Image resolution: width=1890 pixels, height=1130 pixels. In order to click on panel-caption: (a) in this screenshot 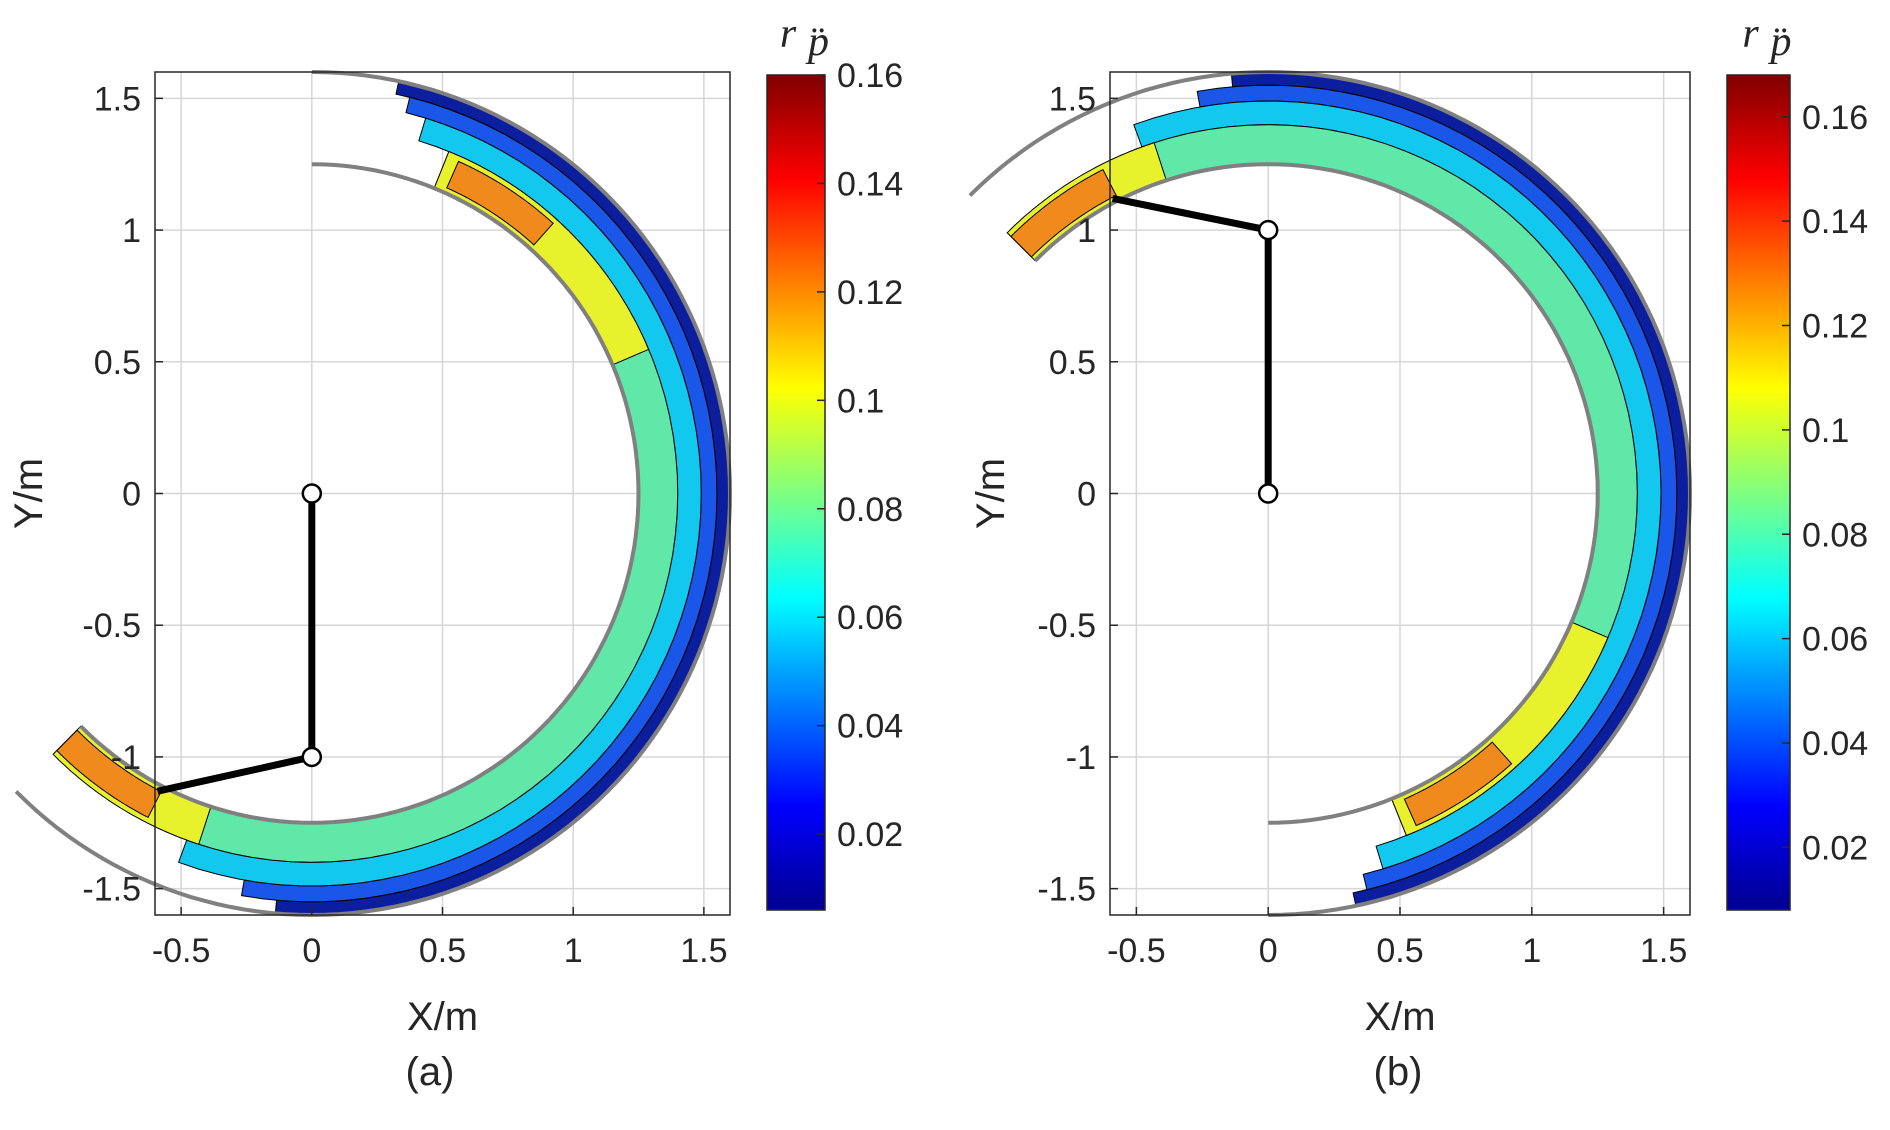, I will do `click(430, 1072)`.